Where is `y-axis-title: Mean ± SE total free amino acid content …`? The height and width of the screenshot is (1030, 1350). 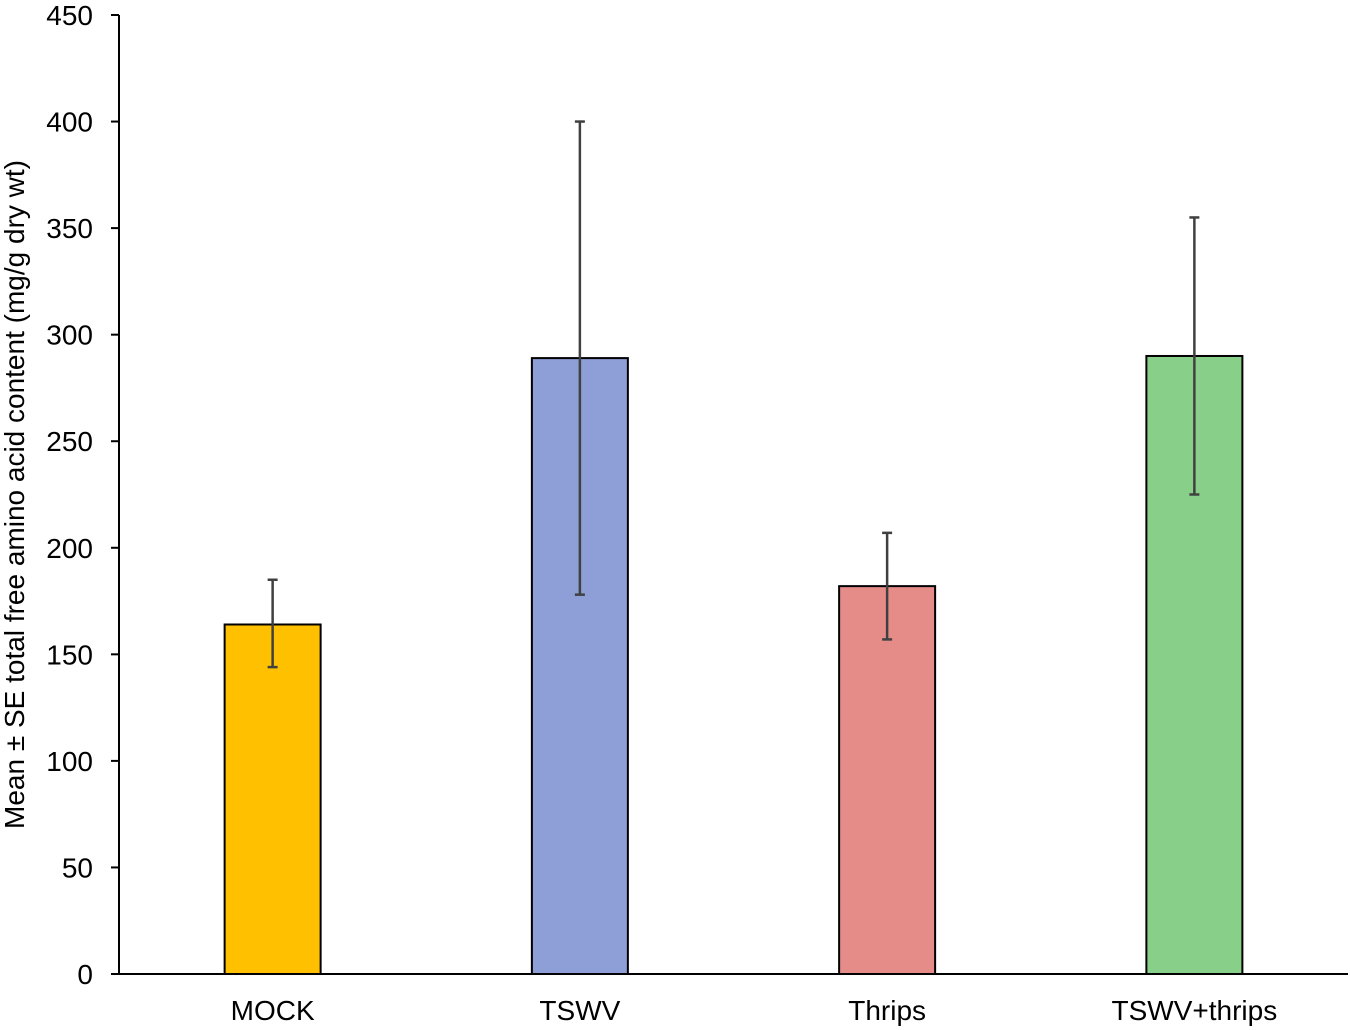
y-axis-title: Mean ± SE total free amino acid content … is located at coordinates (15, 494).